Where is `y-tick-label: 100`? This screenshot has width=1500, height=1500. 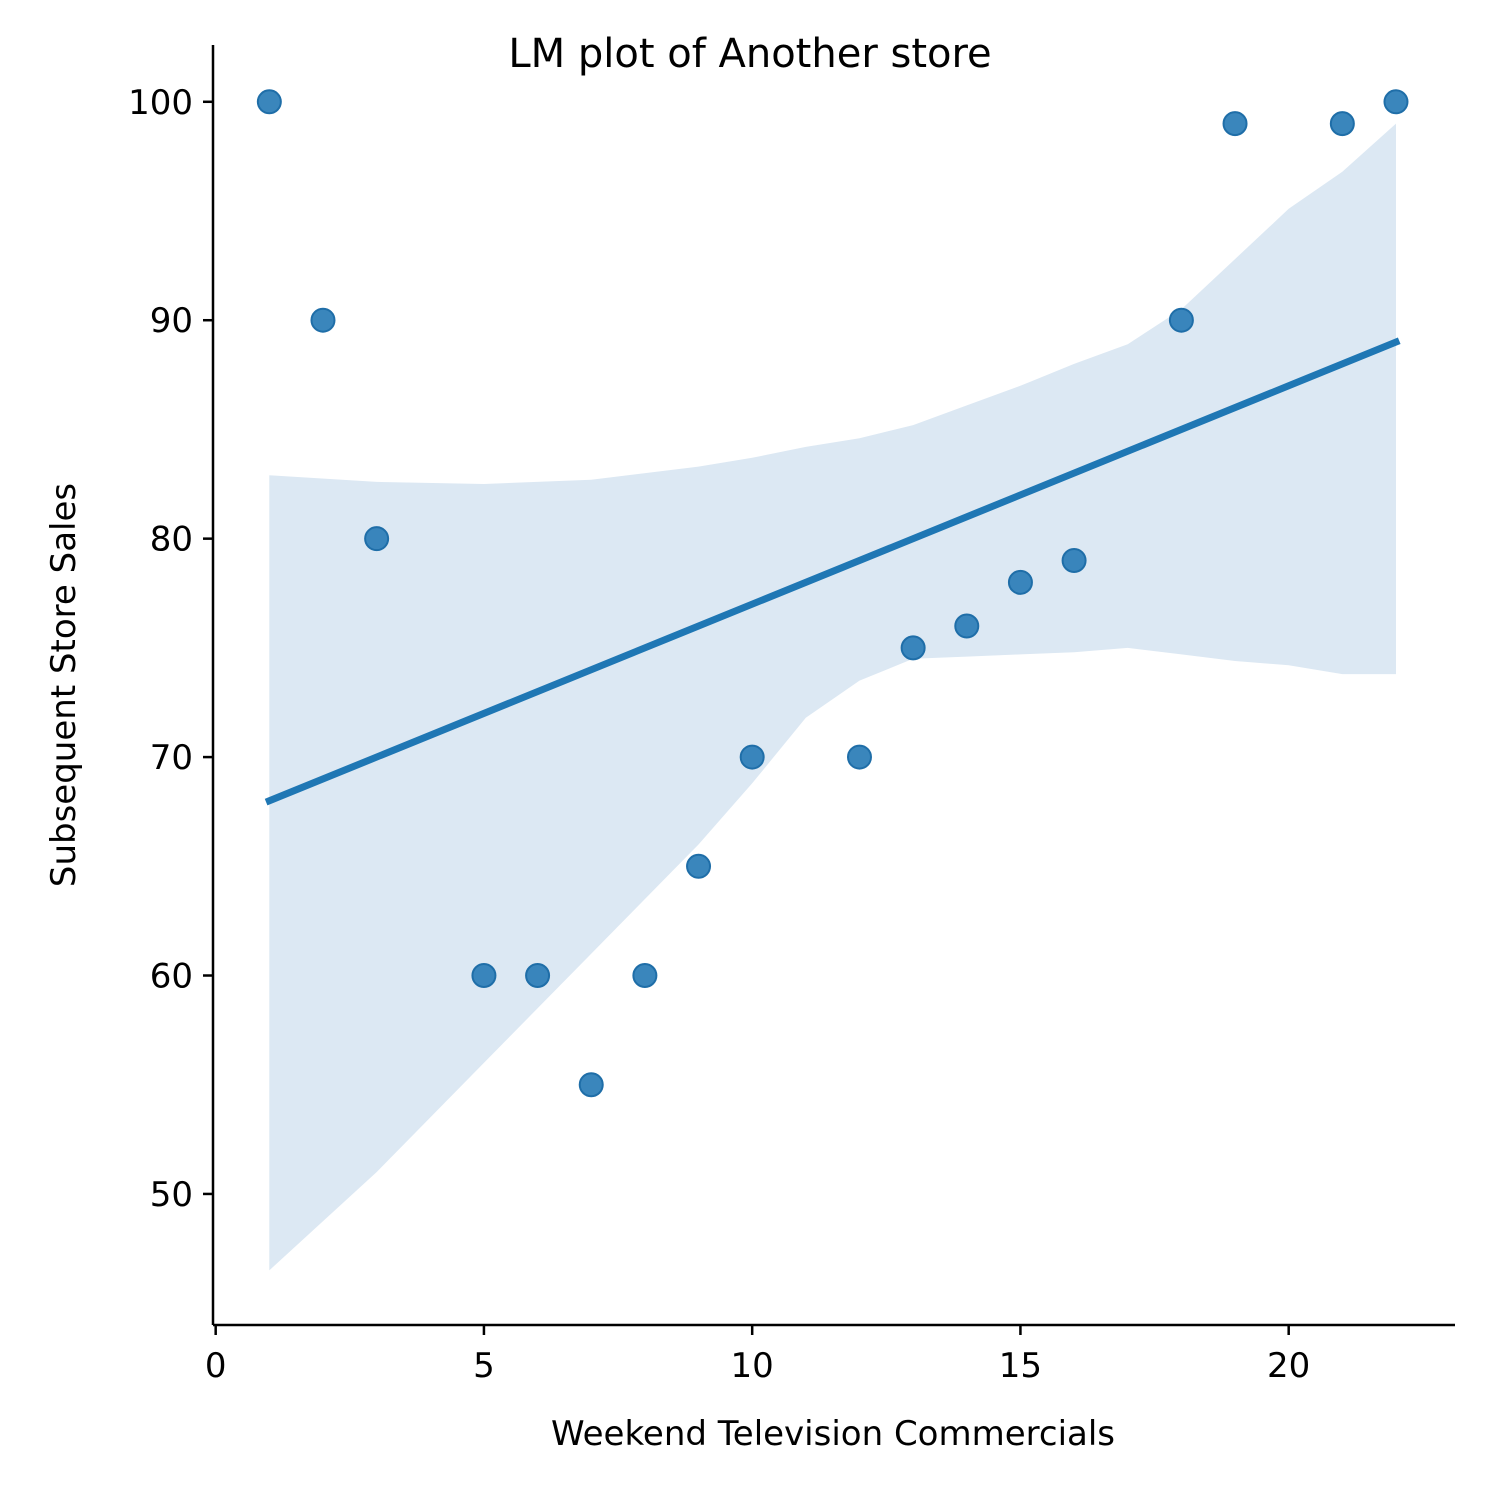 y-tick-label: 100 is located at coordinates (160, 103).